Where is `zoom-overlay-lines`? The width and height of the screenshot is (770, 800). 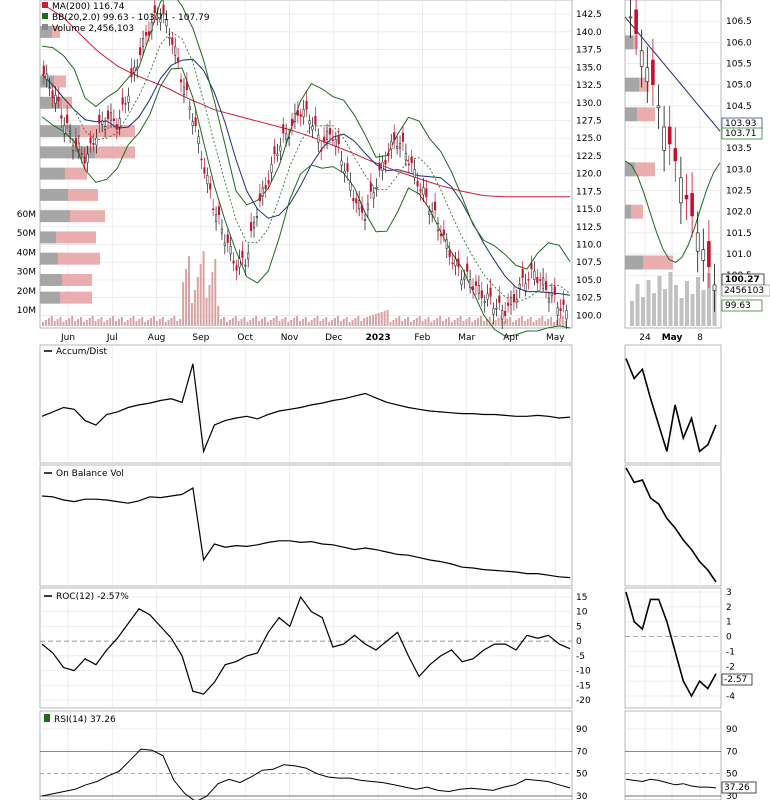 zoom-overlay-lines is located at coordinates (672, 139).